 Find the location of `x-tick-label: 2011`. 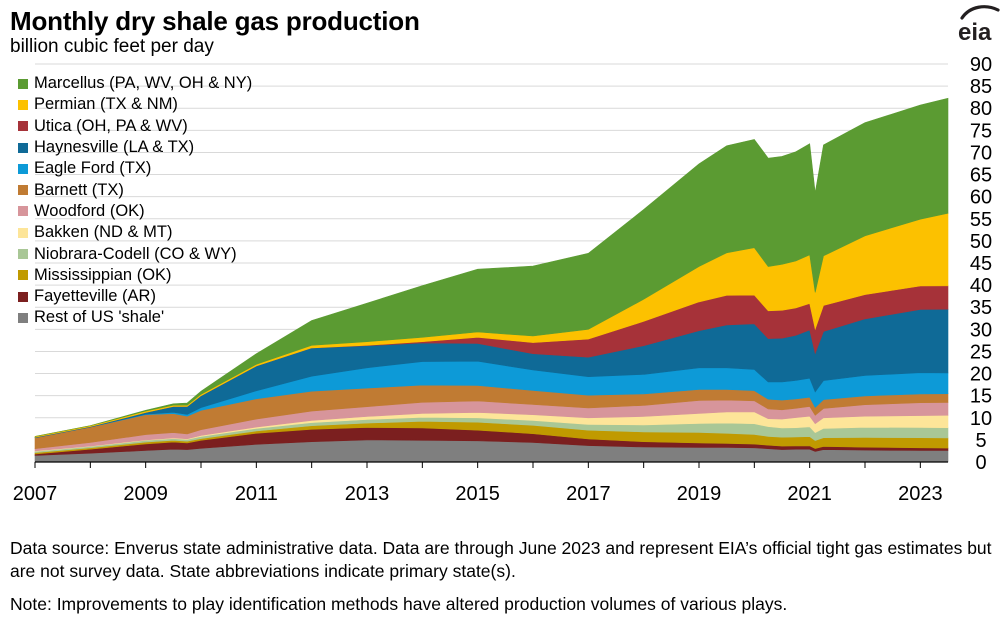

x-tick-label: 2011 is located at coordinates (256, 494).